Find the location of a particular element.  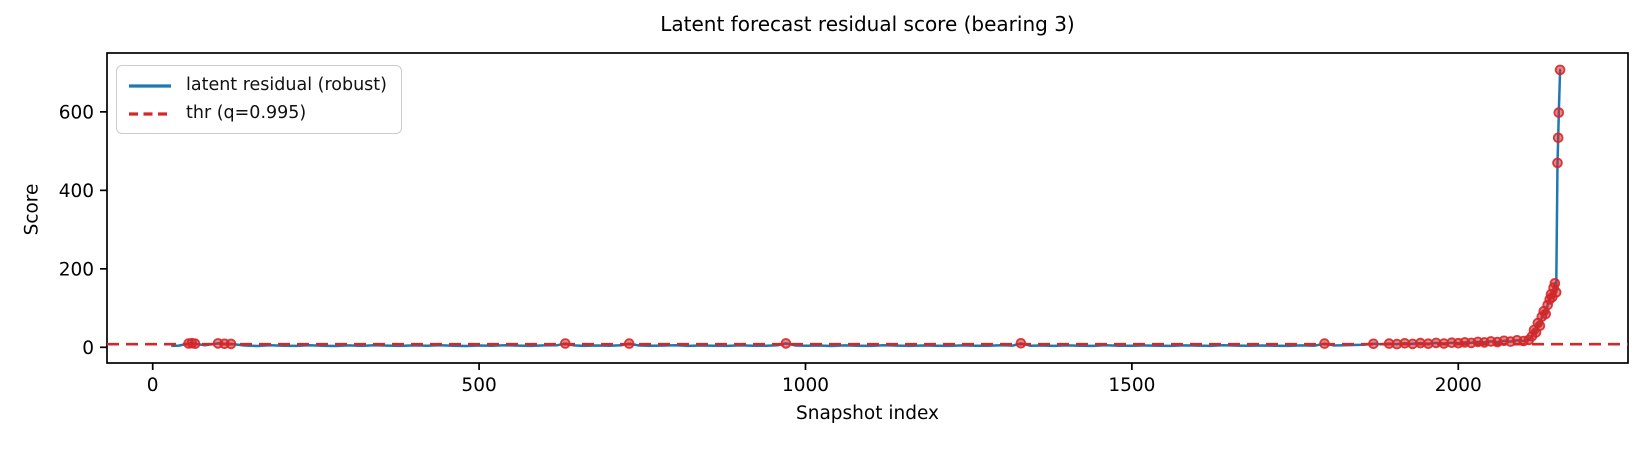

y-axis-label: Score is located at coordinates (32, 209).